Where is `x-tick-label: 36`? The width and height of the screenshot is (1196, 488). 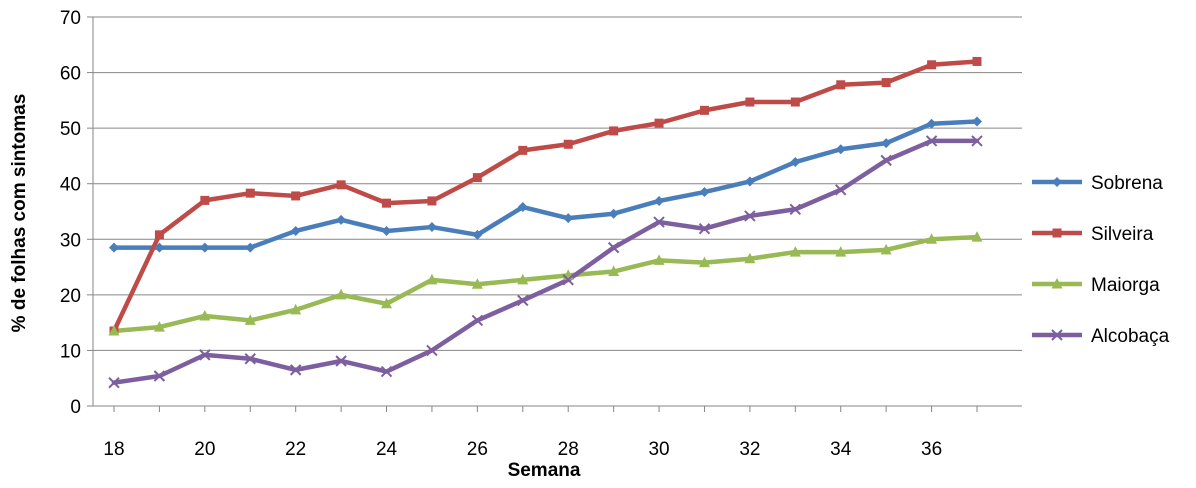 x-tick-label: 36 is located at coordinates (931, 449).